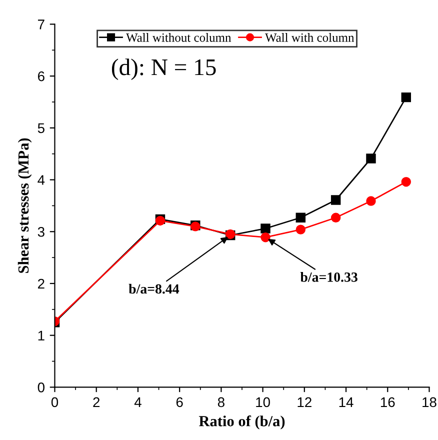 The image size is (438, 440). I want to click on y-tick-label: 1, so click(41, 335).